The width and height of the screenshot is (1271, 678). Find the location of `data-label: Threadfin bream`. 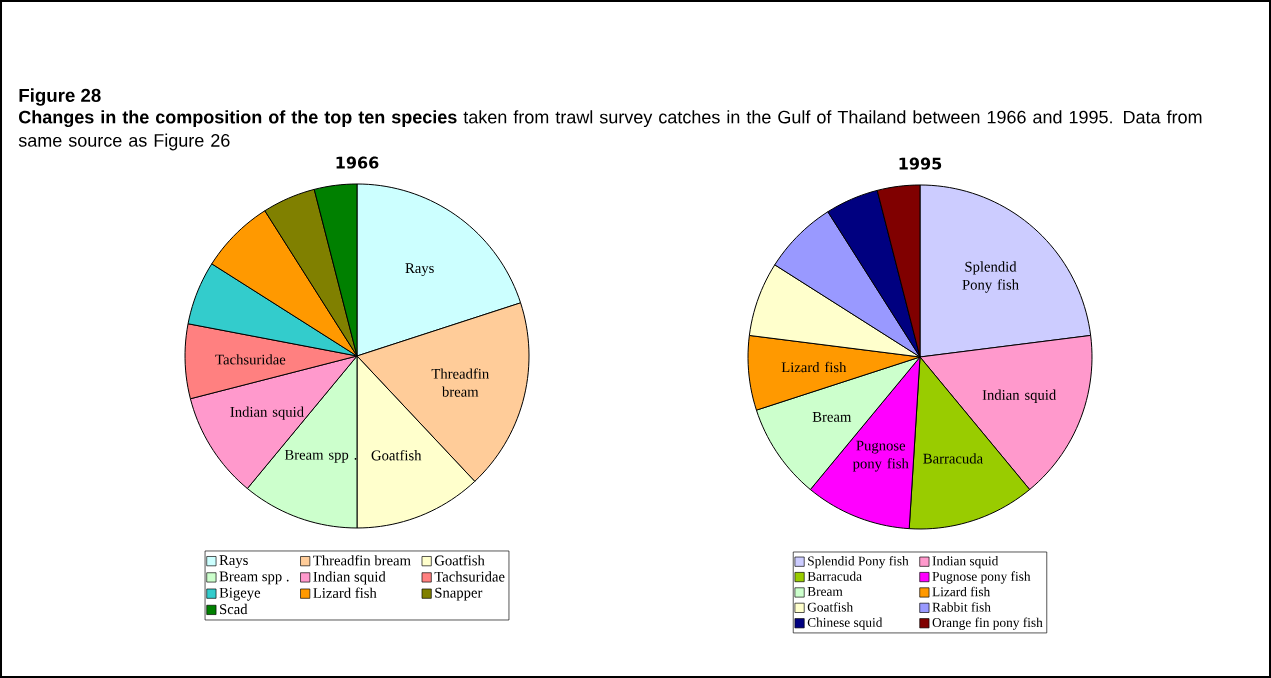

data-label: Threadfin bream is located at coordinates (460, 382).